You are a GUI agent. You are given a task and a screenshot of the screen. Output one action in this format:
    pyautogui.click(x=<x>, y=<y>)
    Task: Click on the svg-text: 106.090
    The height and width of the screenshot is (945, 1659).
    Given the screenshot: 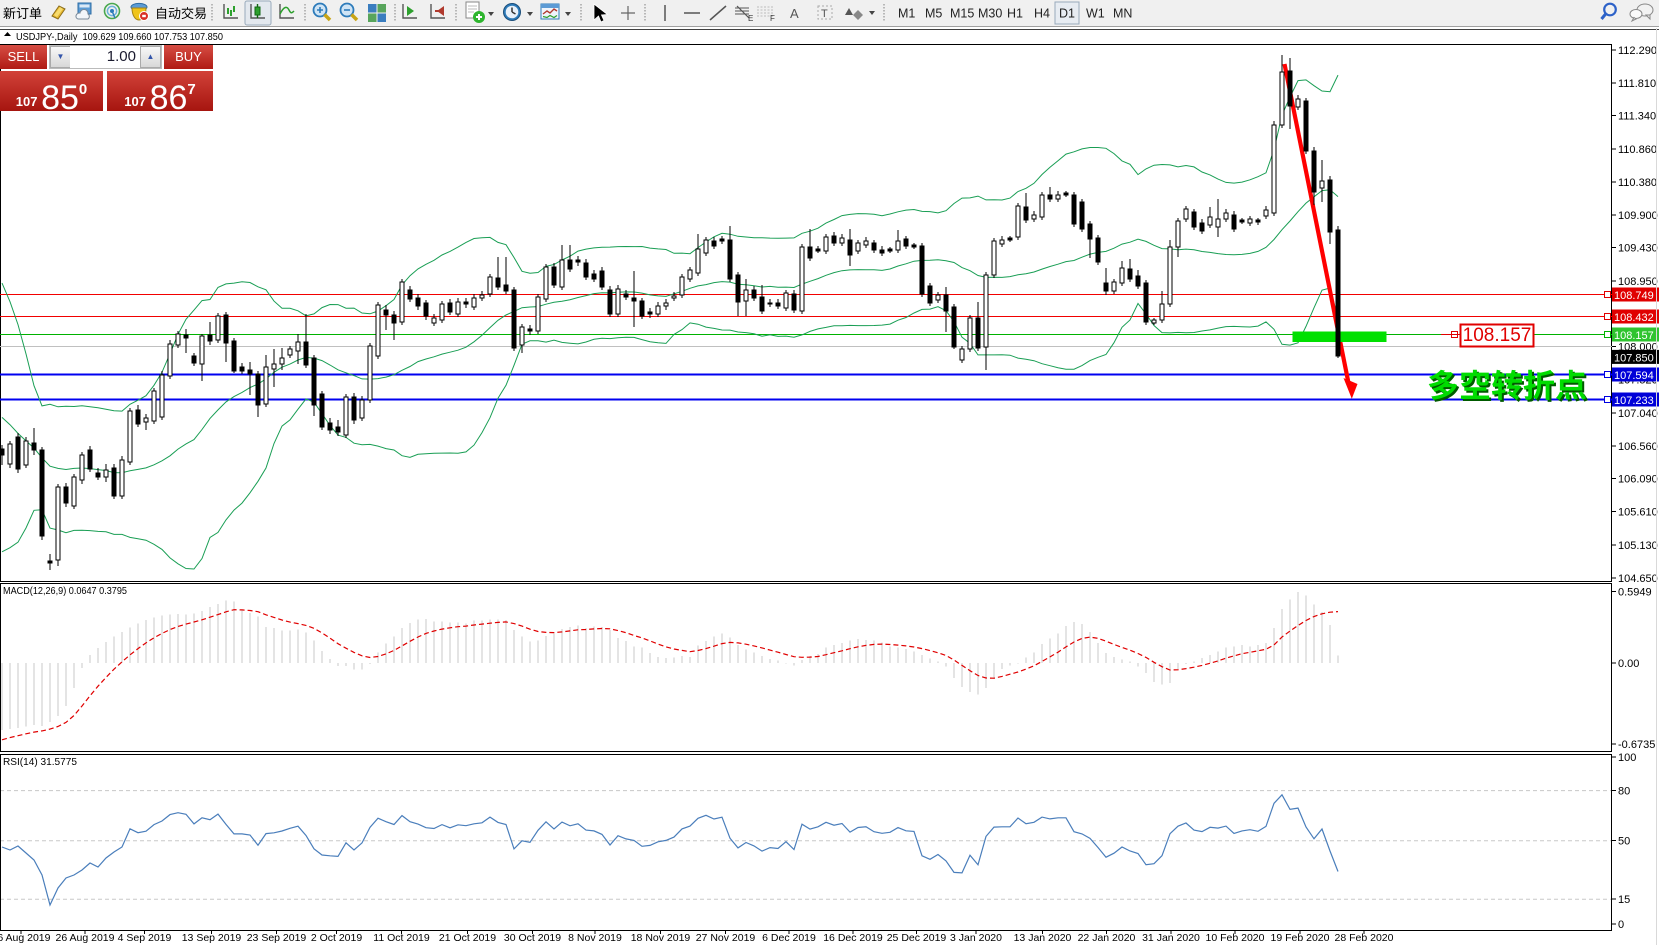 What is the action you would take?
    pyautogui.click(x=1638, y=480)
    